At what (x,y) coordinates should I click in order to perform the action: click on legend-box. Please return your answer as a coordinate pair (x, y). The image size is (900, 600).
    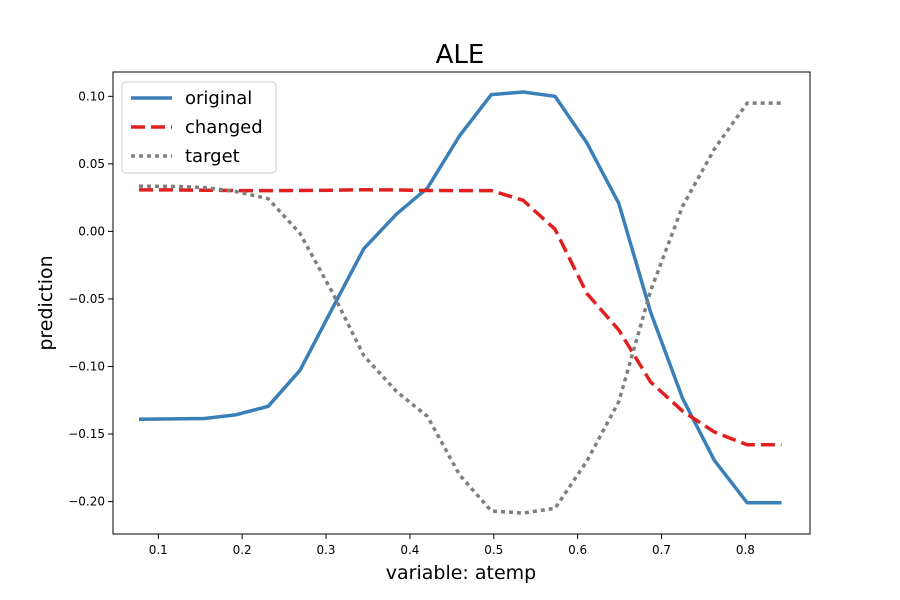
    Looking at the image, I should click on (199, 127).